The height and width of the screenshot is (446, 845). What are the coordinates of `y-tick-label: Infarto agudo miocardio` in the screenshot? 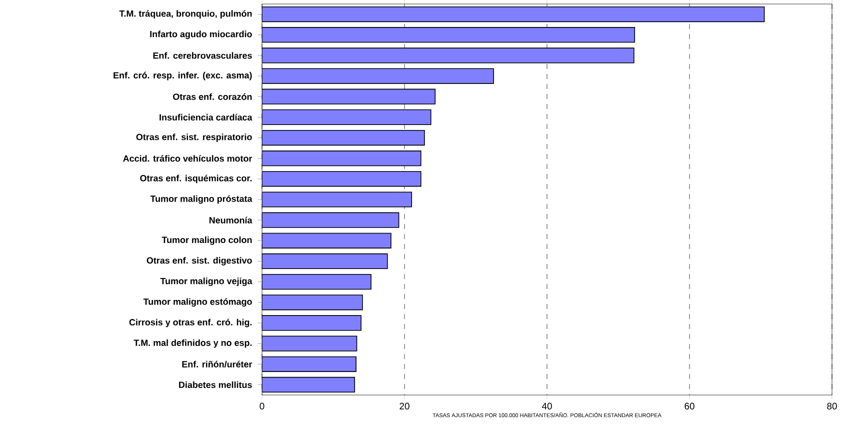 It's located at (201, 35).